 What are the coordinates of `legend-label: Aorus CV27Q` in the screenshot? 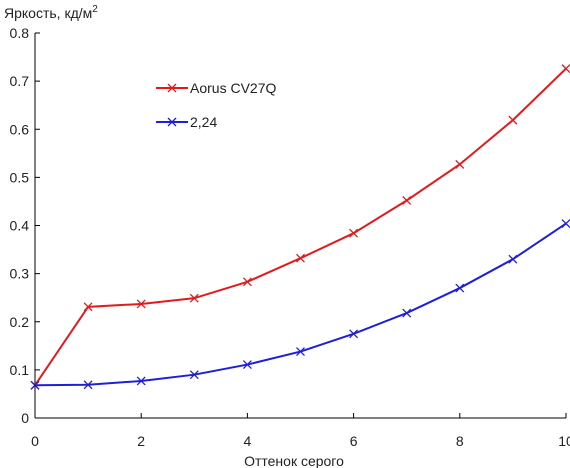 It's located at (233, 88).